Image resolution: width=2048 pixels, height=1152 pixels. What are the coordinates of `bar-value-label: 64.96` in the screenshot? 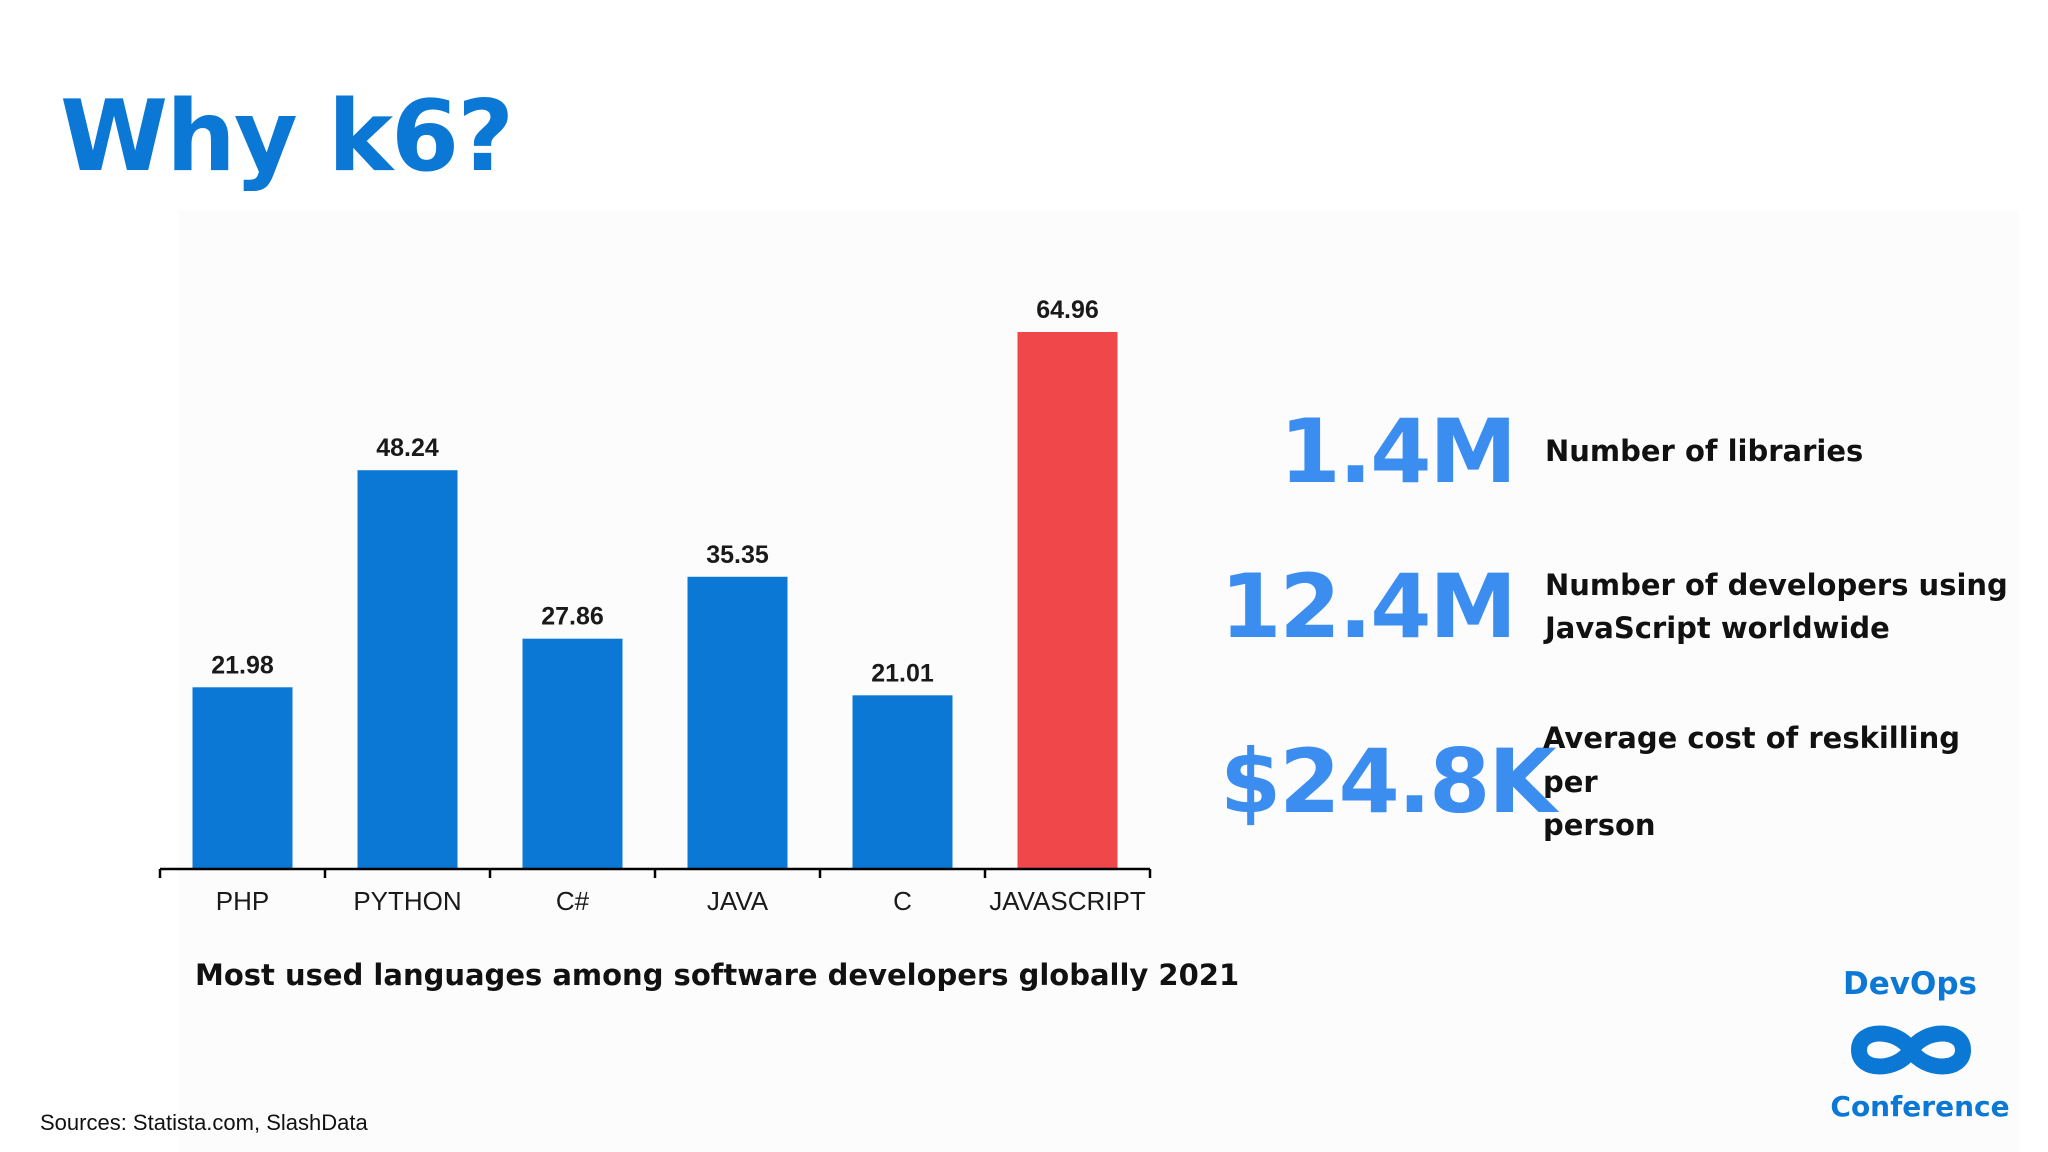 It's located at (1067, 310).